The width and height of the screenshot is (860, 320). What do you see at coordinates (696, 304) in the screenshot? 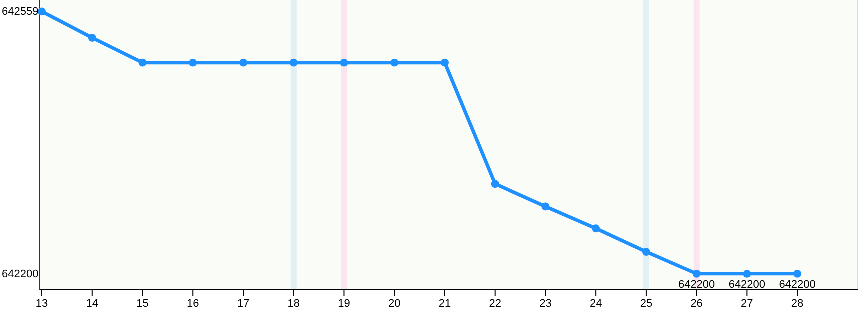
I see `x-tick-label: 26` at bounding box center [696, 304].